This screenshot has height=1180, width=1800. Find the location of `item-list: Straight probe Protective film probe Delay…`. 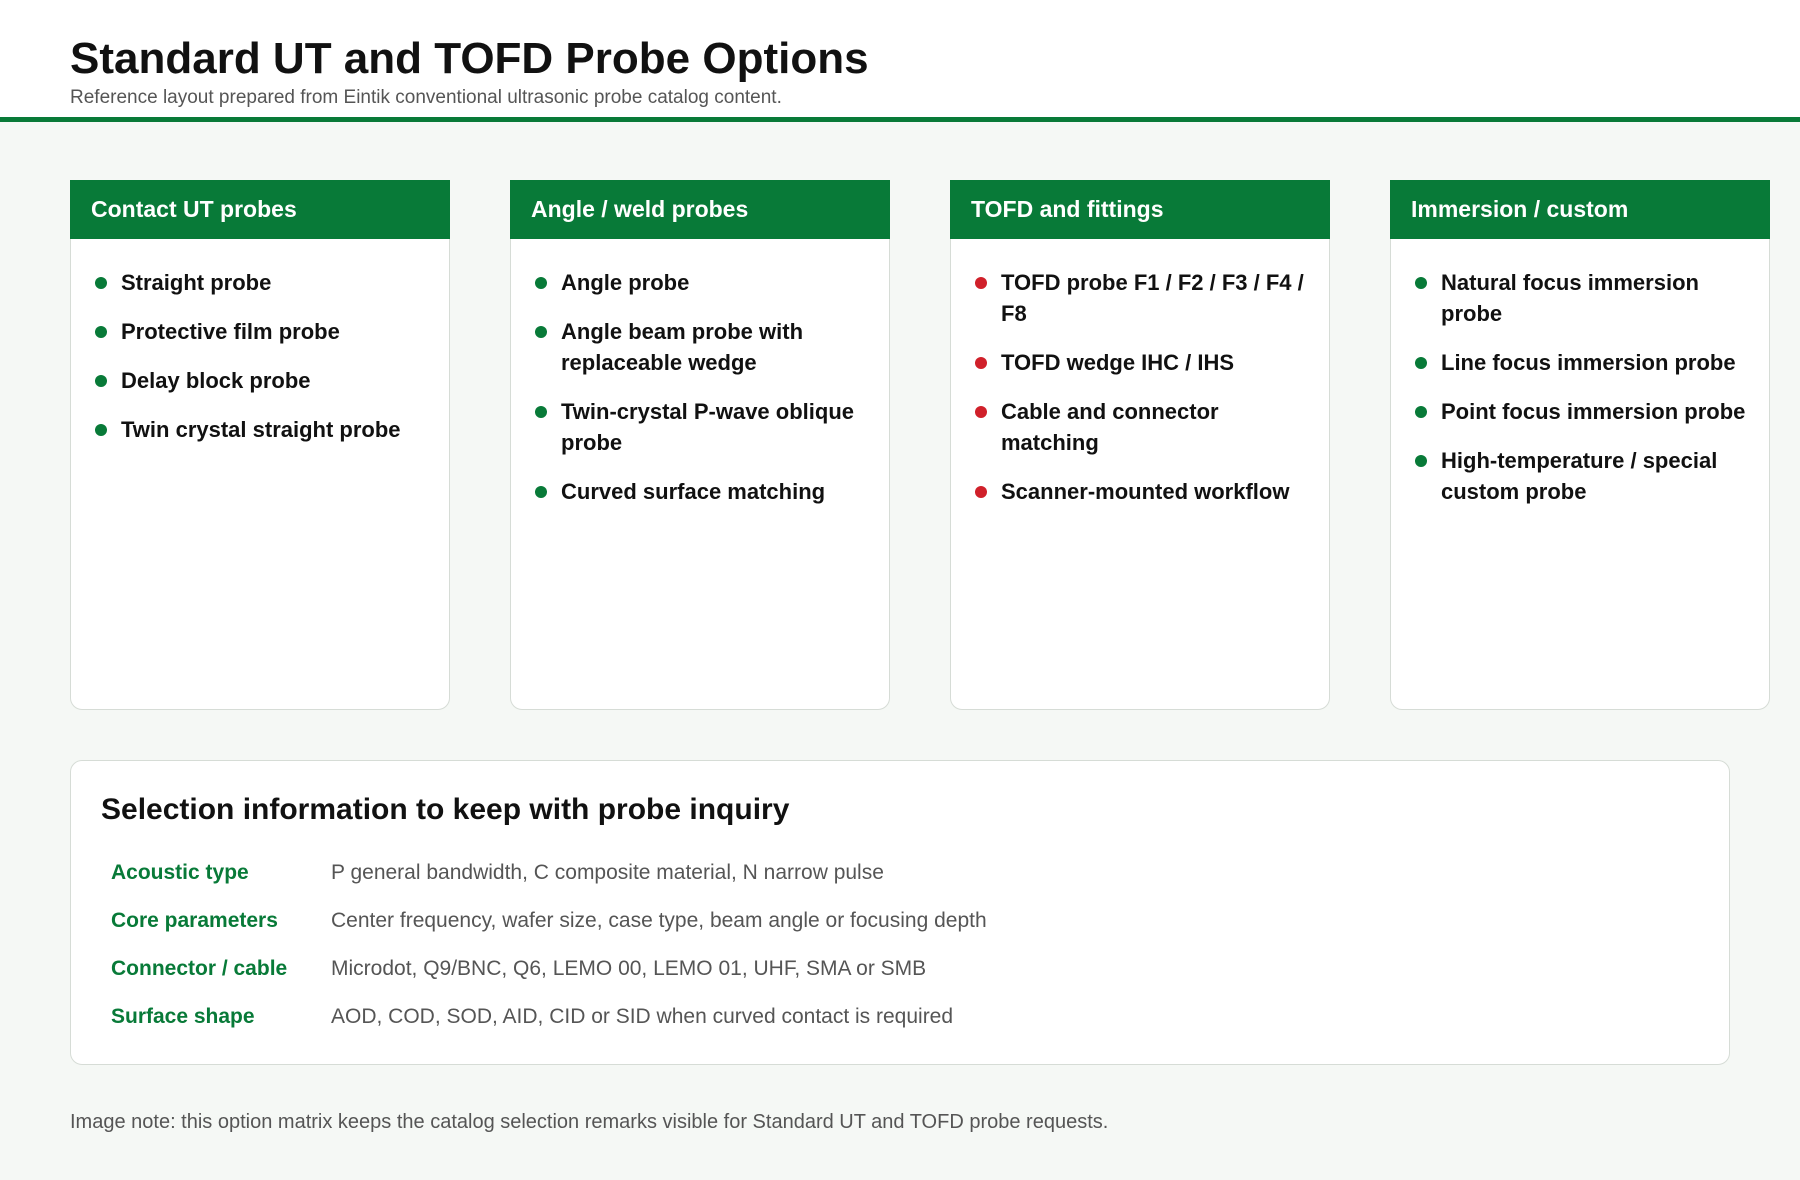

item-list: Straight probe Protective film probe Delay… is located at coordinates (260, 342).